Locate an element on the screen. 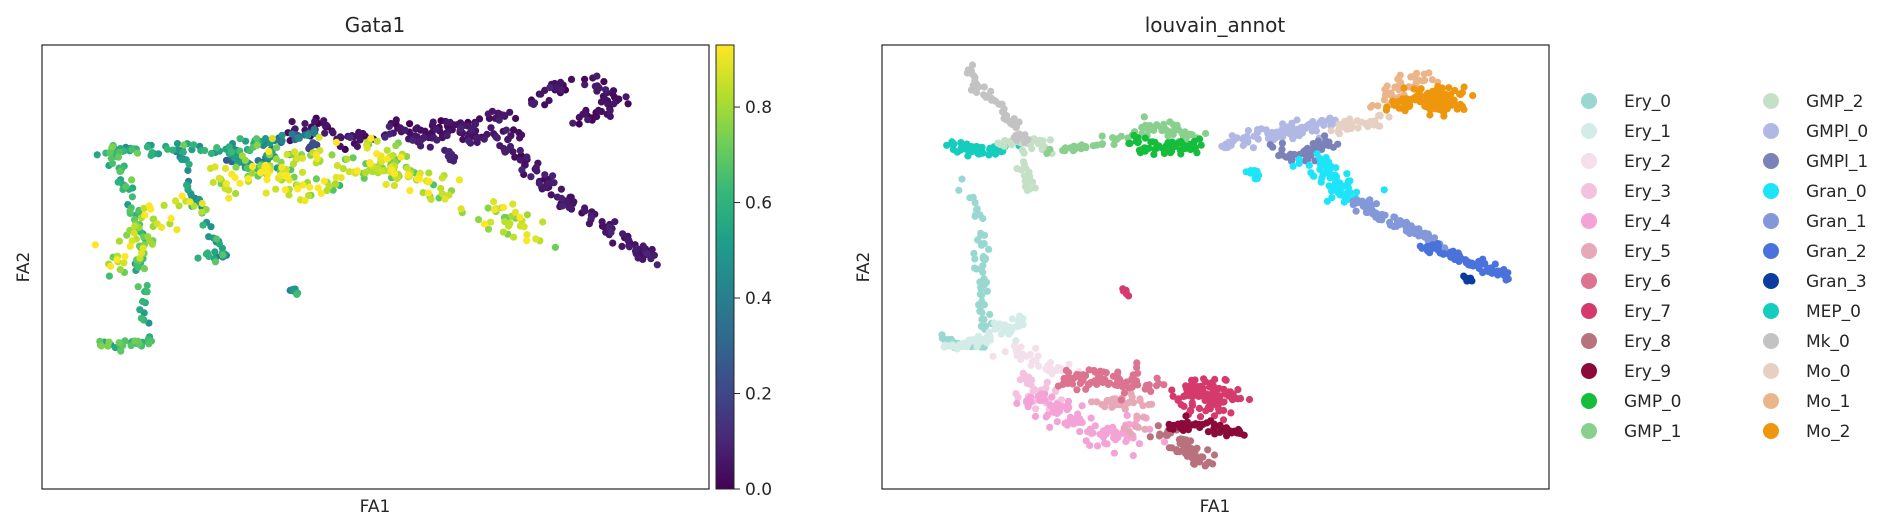  colorbar-tick-label: 0.2 is located at coordinates (758, 395).